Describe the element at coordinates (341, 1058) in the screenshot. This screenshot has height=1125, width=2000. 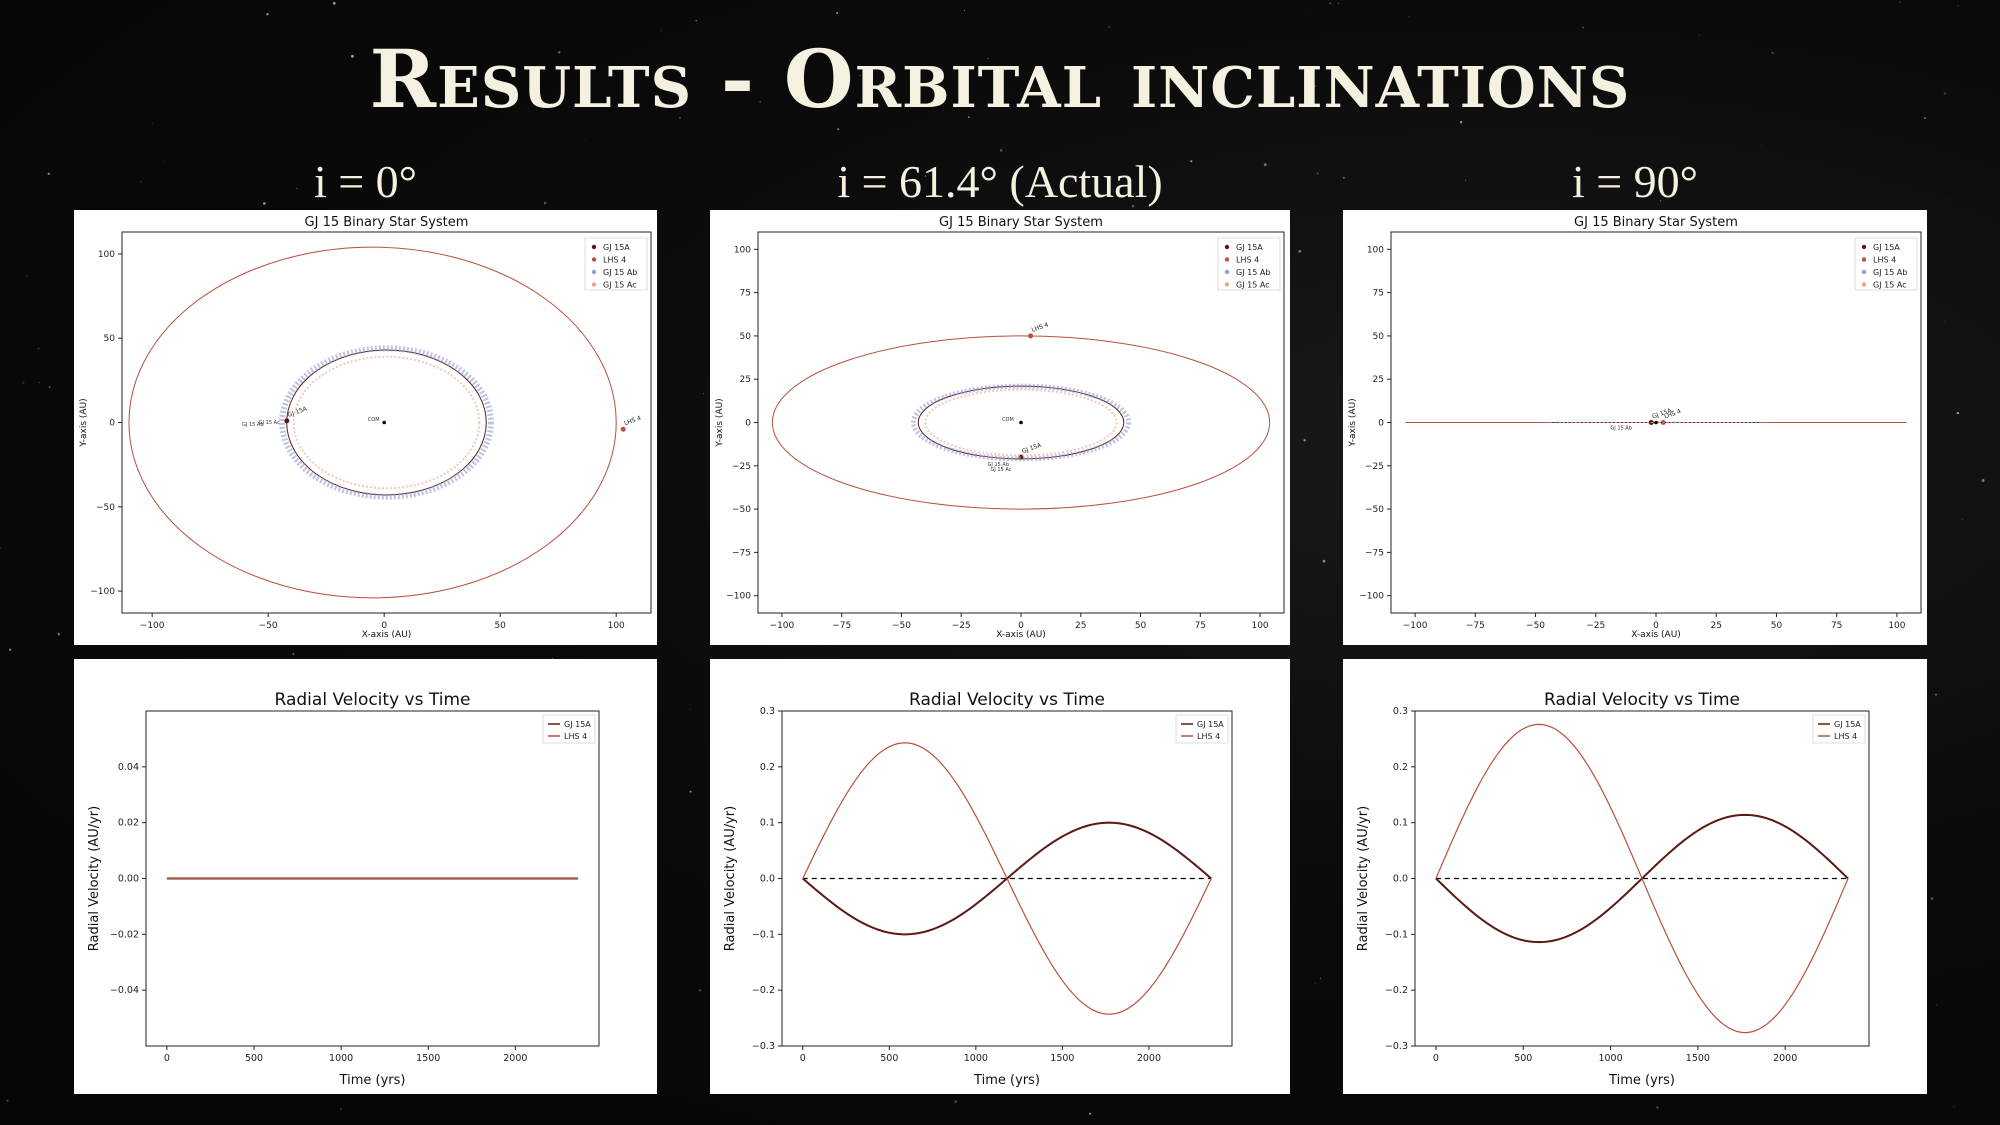
I see `x-tick-label: 1000` at that location.